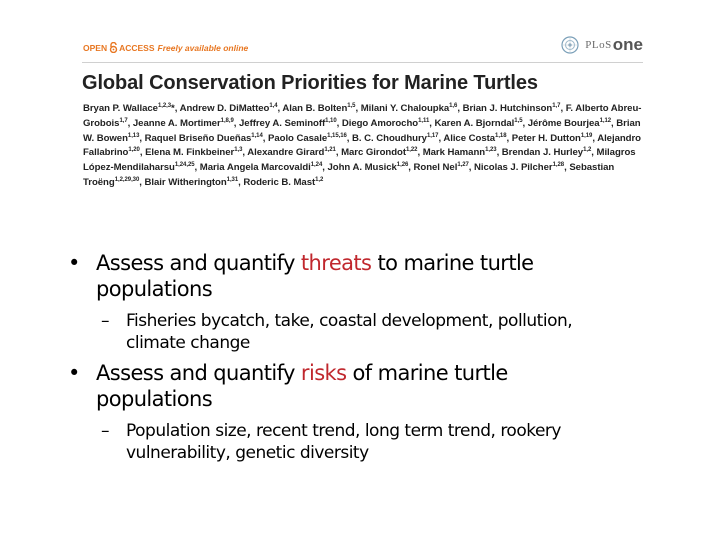  I want to click on author-name: Ronel Nel, so click(435, 168).